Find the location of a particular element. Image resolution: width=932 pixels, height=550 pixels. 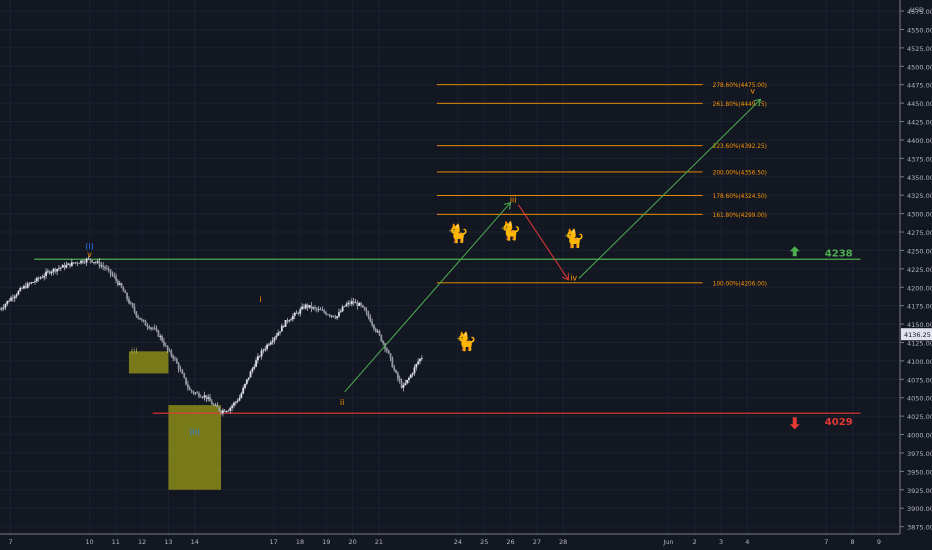

y-tick-label: 4225.00 is located at coordinates (919, 270).